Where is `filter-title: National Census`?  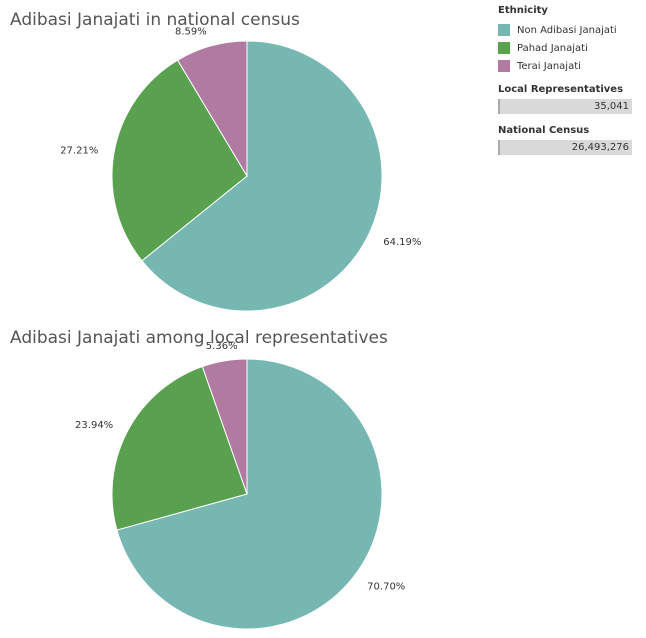
filter-title: National Census is located at coordinates (544, 130).